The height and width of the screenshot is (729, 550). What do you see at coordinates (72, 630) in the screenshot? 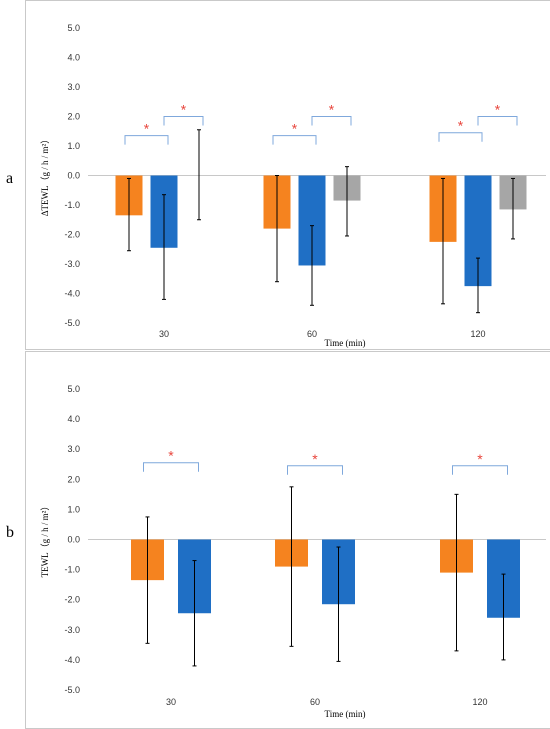
I see `chart-b-y-tick-label: -3.0` at bounding box center [72, 630].